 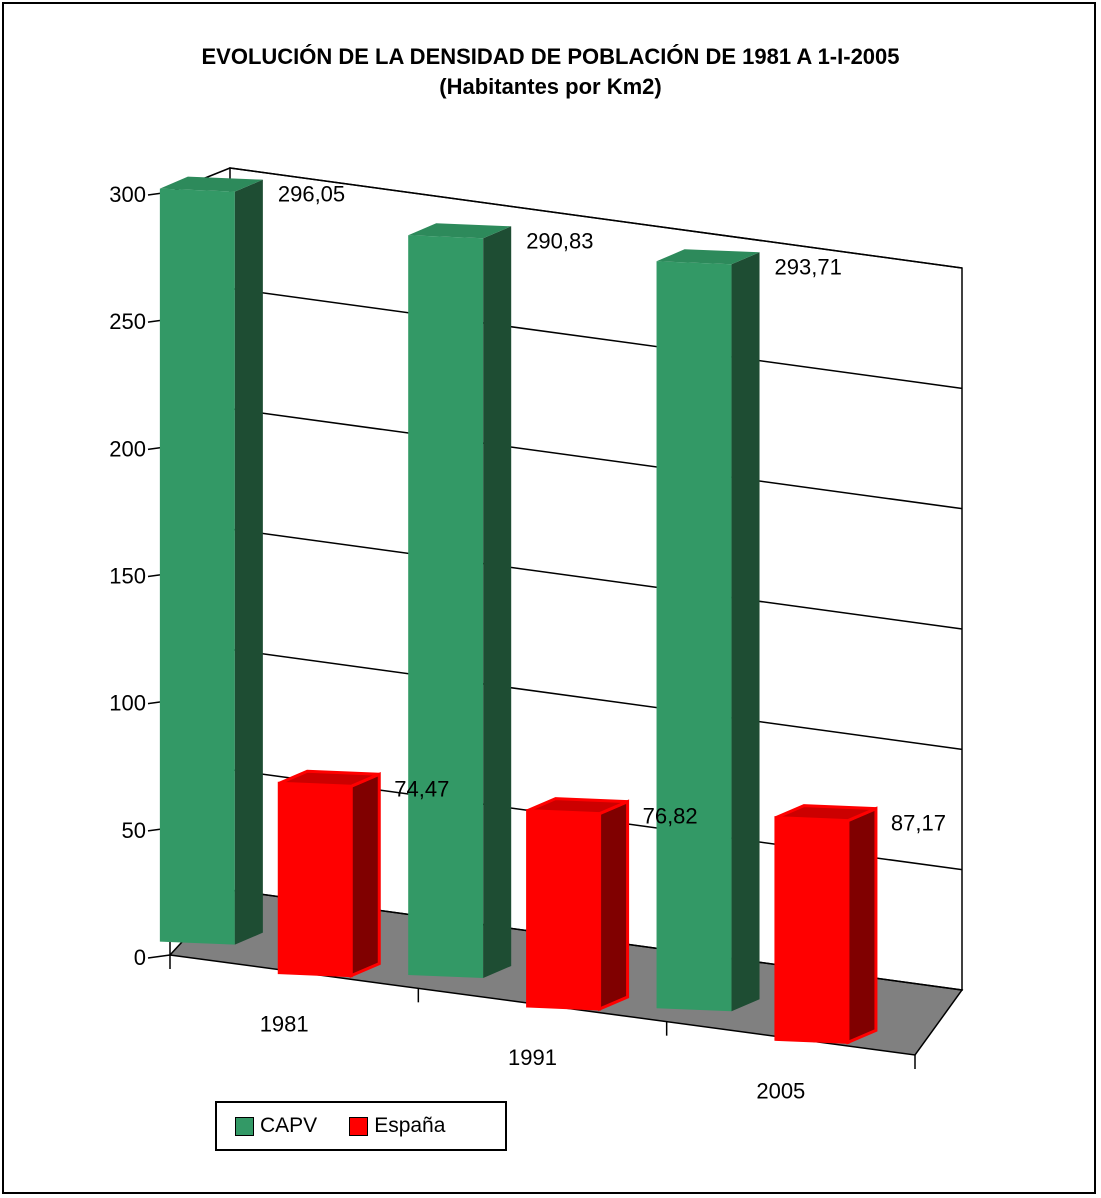 I want to click on data-label-españa-1991: 76,82, so click(x=670, y=816).